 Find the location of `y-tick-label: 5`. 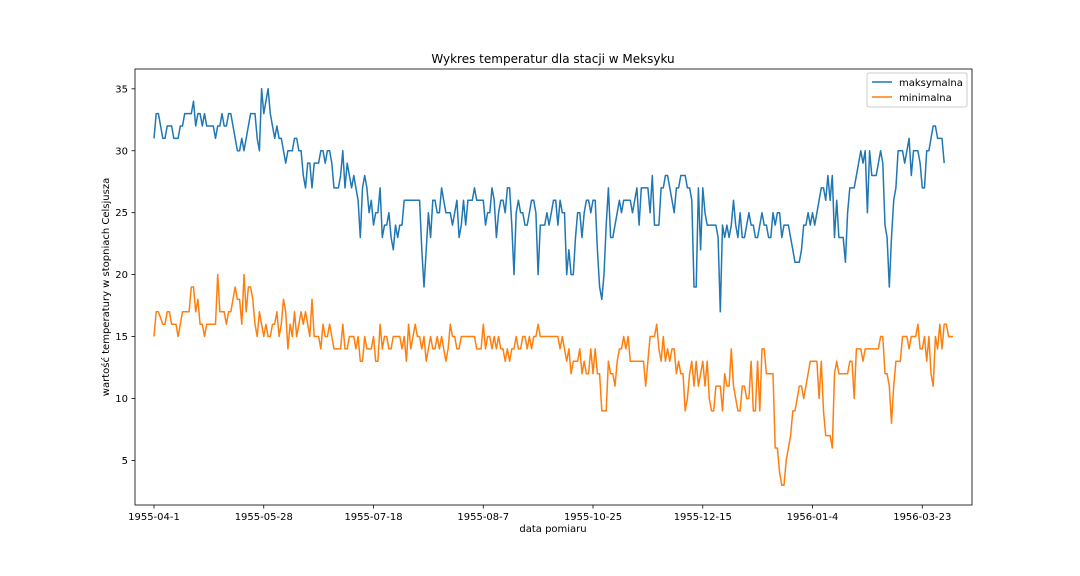

y-tick-label: 5 is located at coordinates (125, 461).